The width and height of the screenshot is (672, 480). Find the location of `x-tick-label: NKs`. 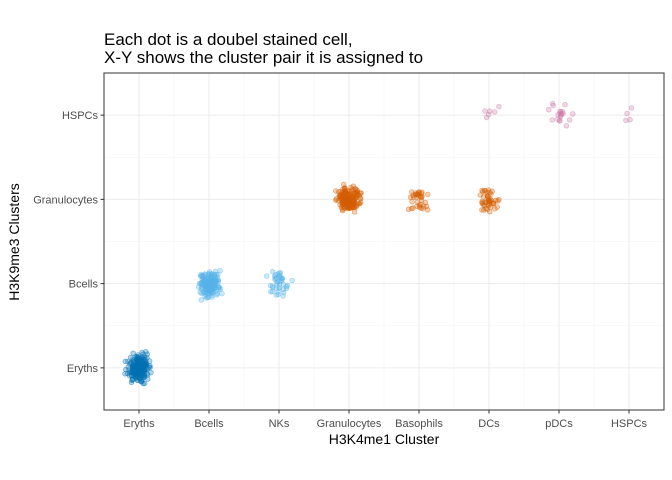

x-tick-label: NKs is located at coordinates (279, 424).